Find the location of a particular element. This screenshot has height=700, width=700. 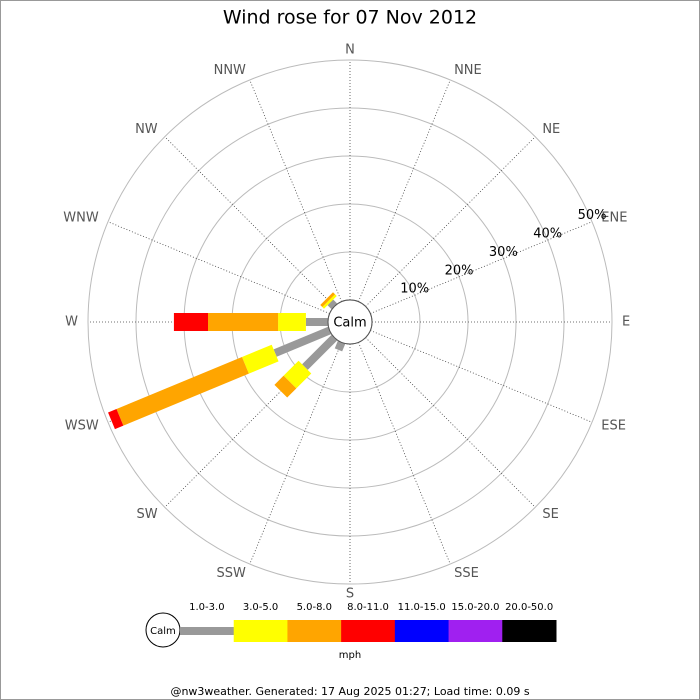

calm-label: Calm is located at coordinates (349, 323).